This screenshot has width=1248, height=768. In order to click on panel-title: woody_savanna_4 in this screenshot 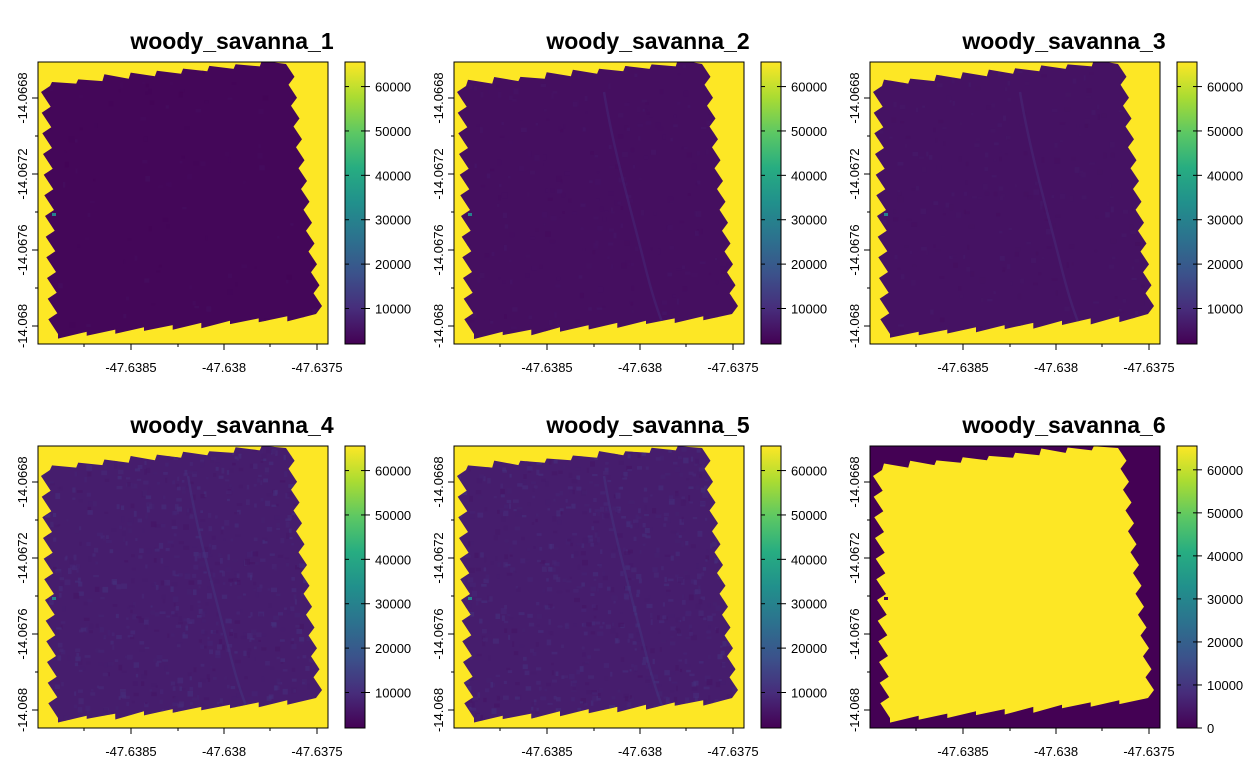, I will do `click(232, 425)`.